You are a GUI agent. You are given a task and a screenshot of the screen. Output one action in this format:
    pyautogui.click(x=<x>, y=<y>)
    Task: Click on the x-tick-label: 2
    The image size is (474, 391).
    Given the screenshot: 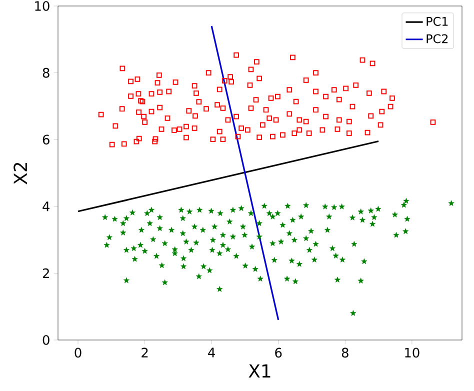 What is the action you would take?
    pyautogui.click(x=145, y=353)
    